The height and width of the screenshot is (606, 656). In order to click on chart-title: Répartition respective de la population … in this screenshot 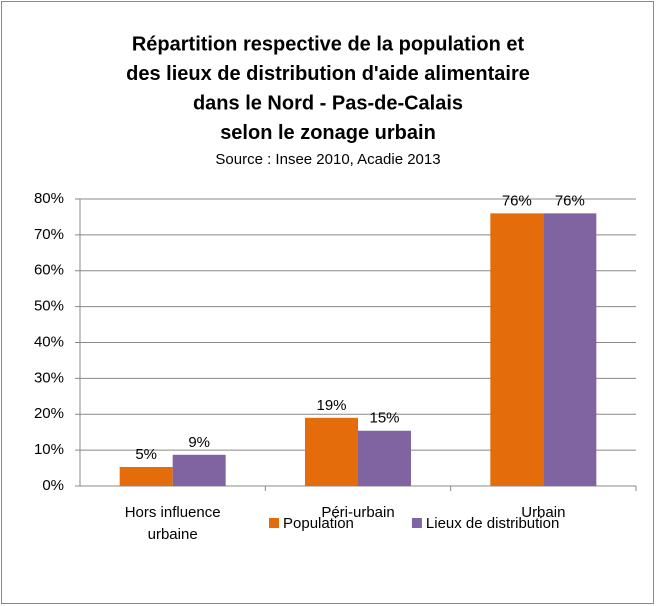, I will do `click(328, 44)`.